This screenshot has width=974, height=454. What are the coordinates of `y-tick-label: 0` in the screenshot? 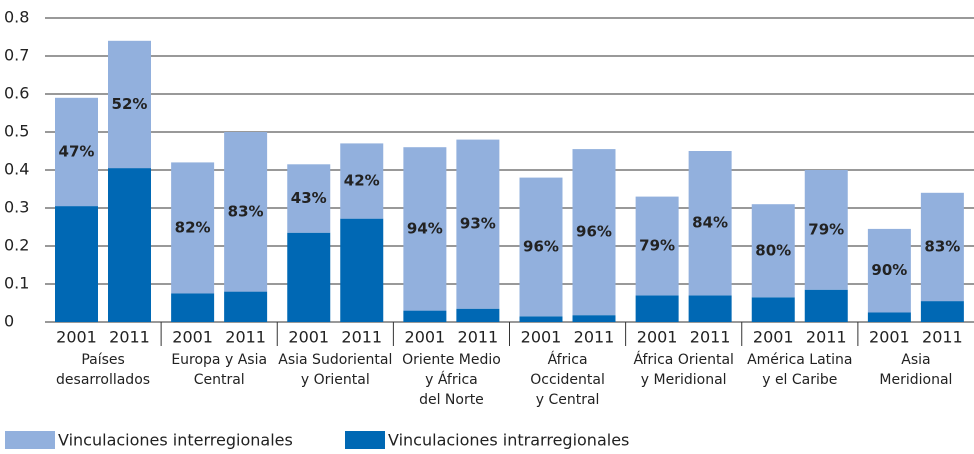 It's located at (9, 321).